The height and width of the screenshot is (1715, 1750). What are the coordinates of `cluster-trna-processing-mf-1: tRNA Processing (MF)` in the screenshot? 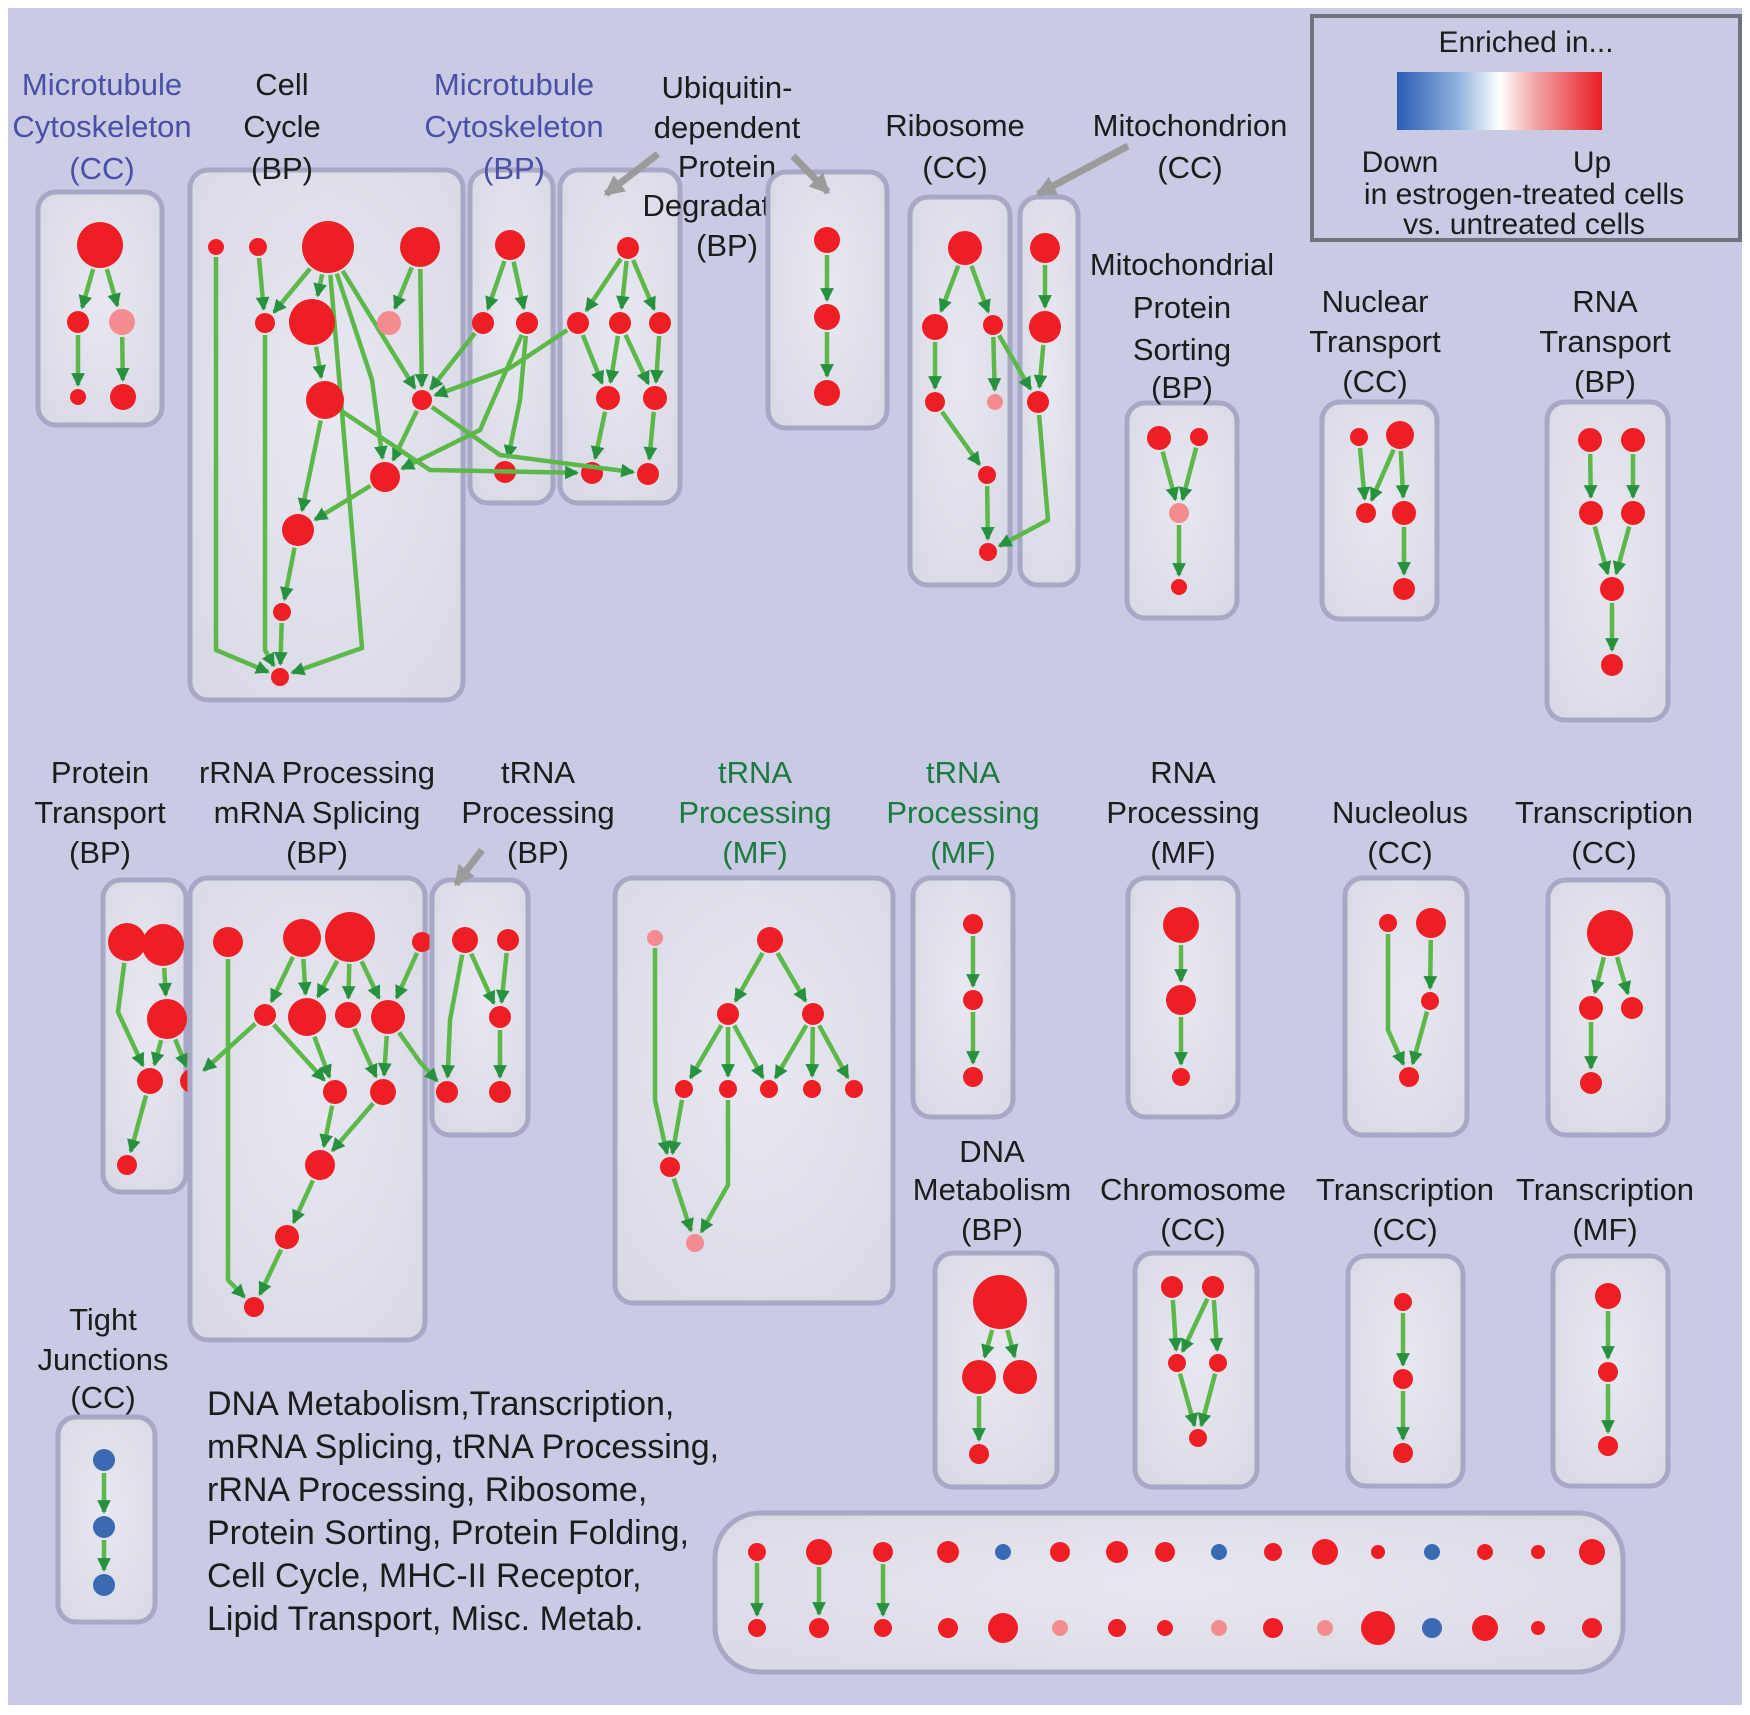 It's located at (754, 1030).